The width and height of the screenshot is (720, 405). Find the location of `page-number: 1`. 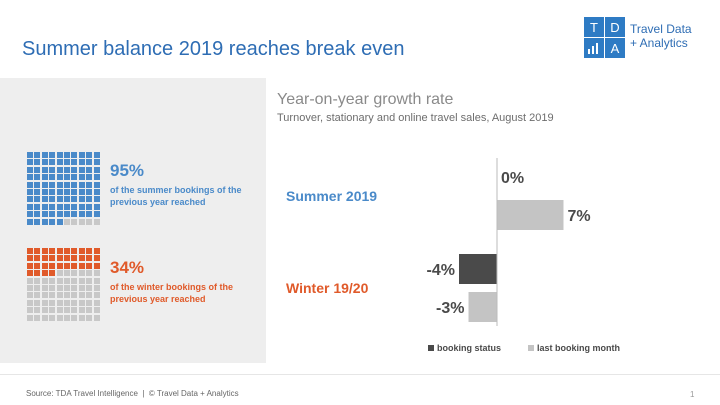

page-number: 1 is located at coordinates (692, 394).